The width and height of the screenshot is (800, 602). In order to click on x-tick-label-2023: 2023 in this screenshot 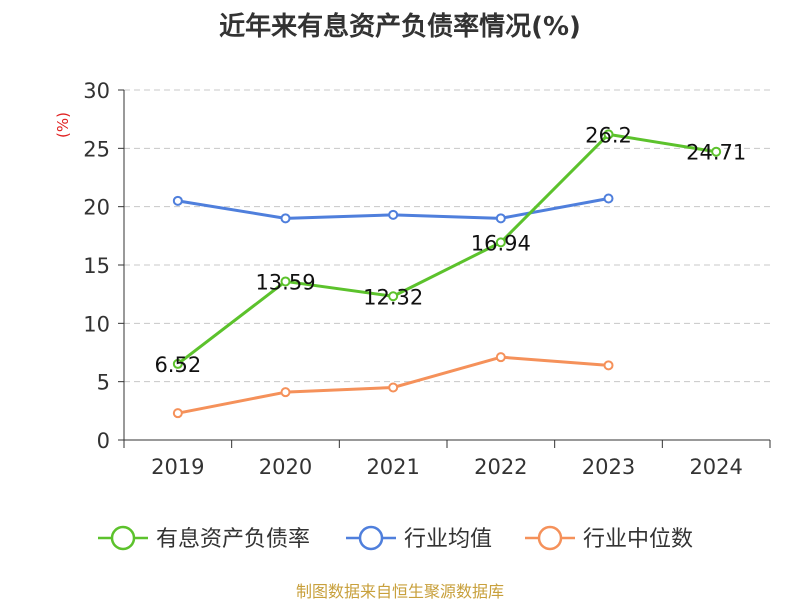, I will do `click(608, 467)`.